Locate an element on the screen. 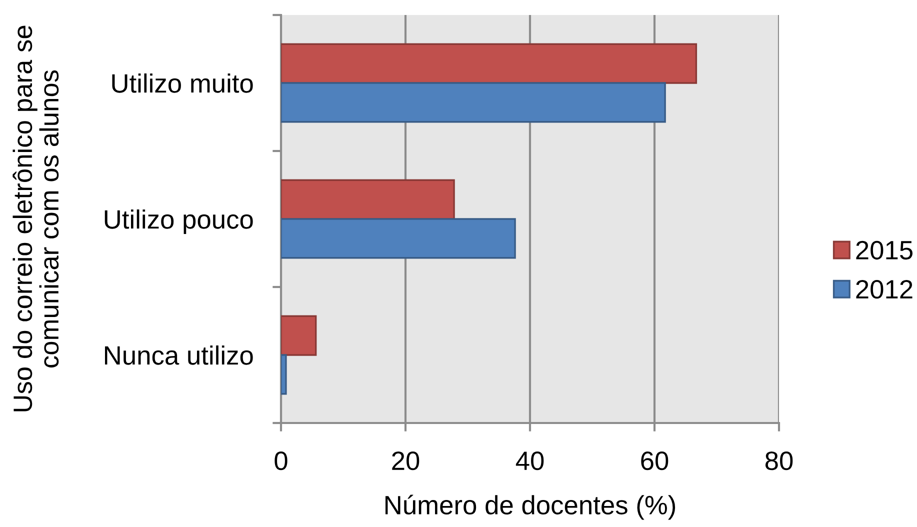  legend-label: 2012 is located at coordinates (884, 289).